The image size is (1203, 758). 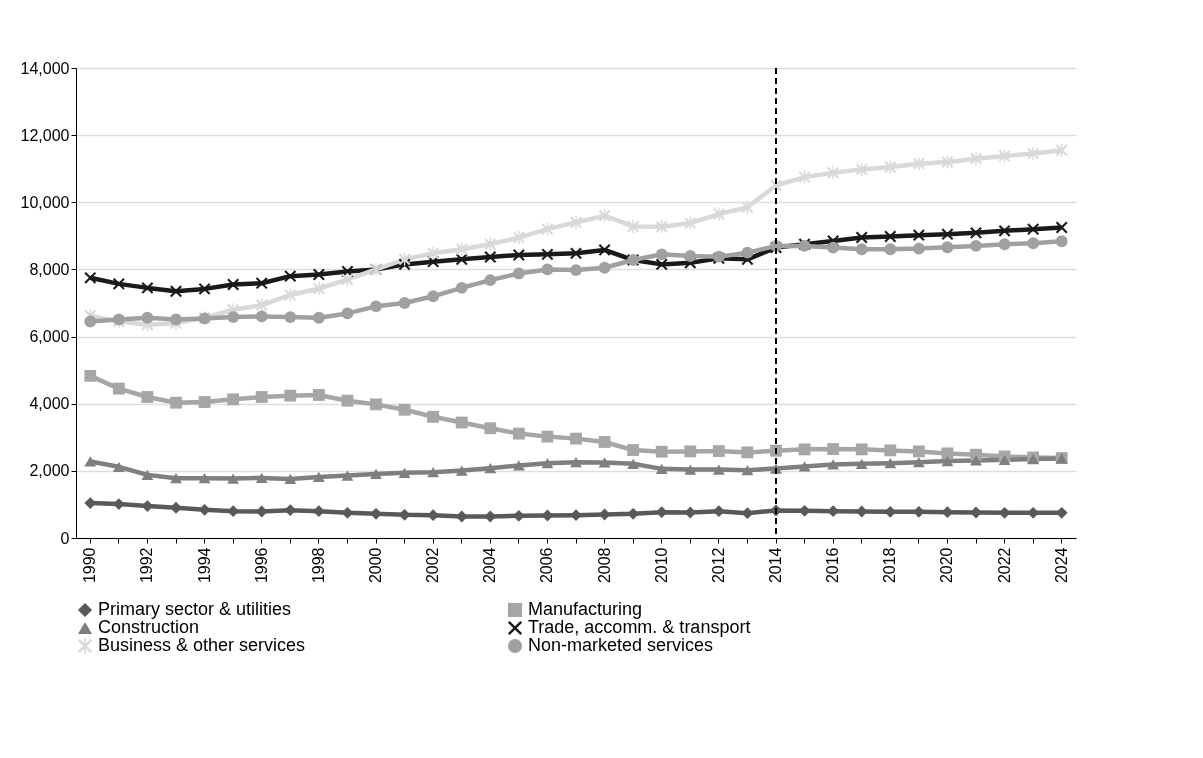 What do you see at coordinates (147, 565) in the screenshot?
I see `x-tick-label: 1992` at bounding box center [147, 565].